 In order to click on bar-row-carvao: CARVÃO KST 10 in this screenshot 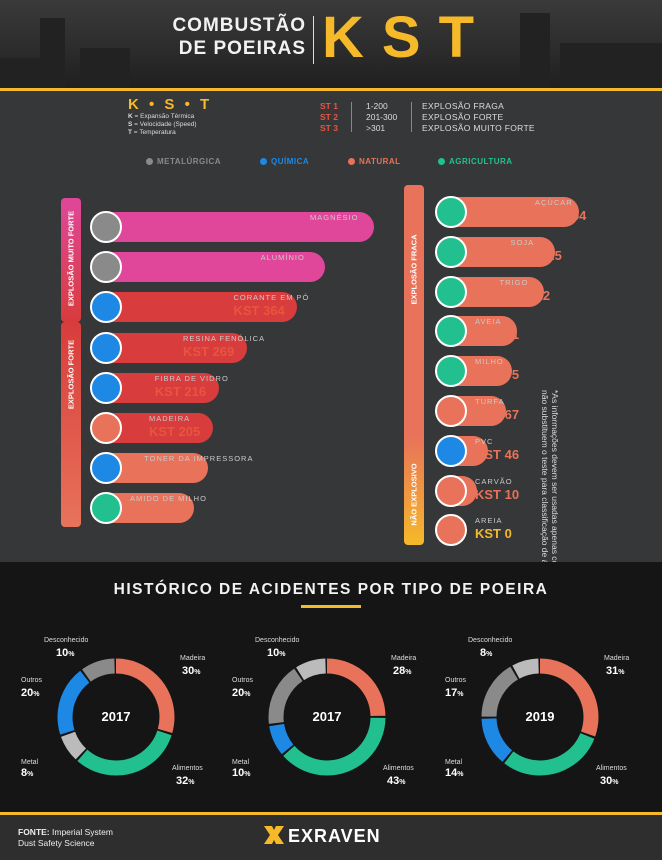, I will do `click(477, 490)`.